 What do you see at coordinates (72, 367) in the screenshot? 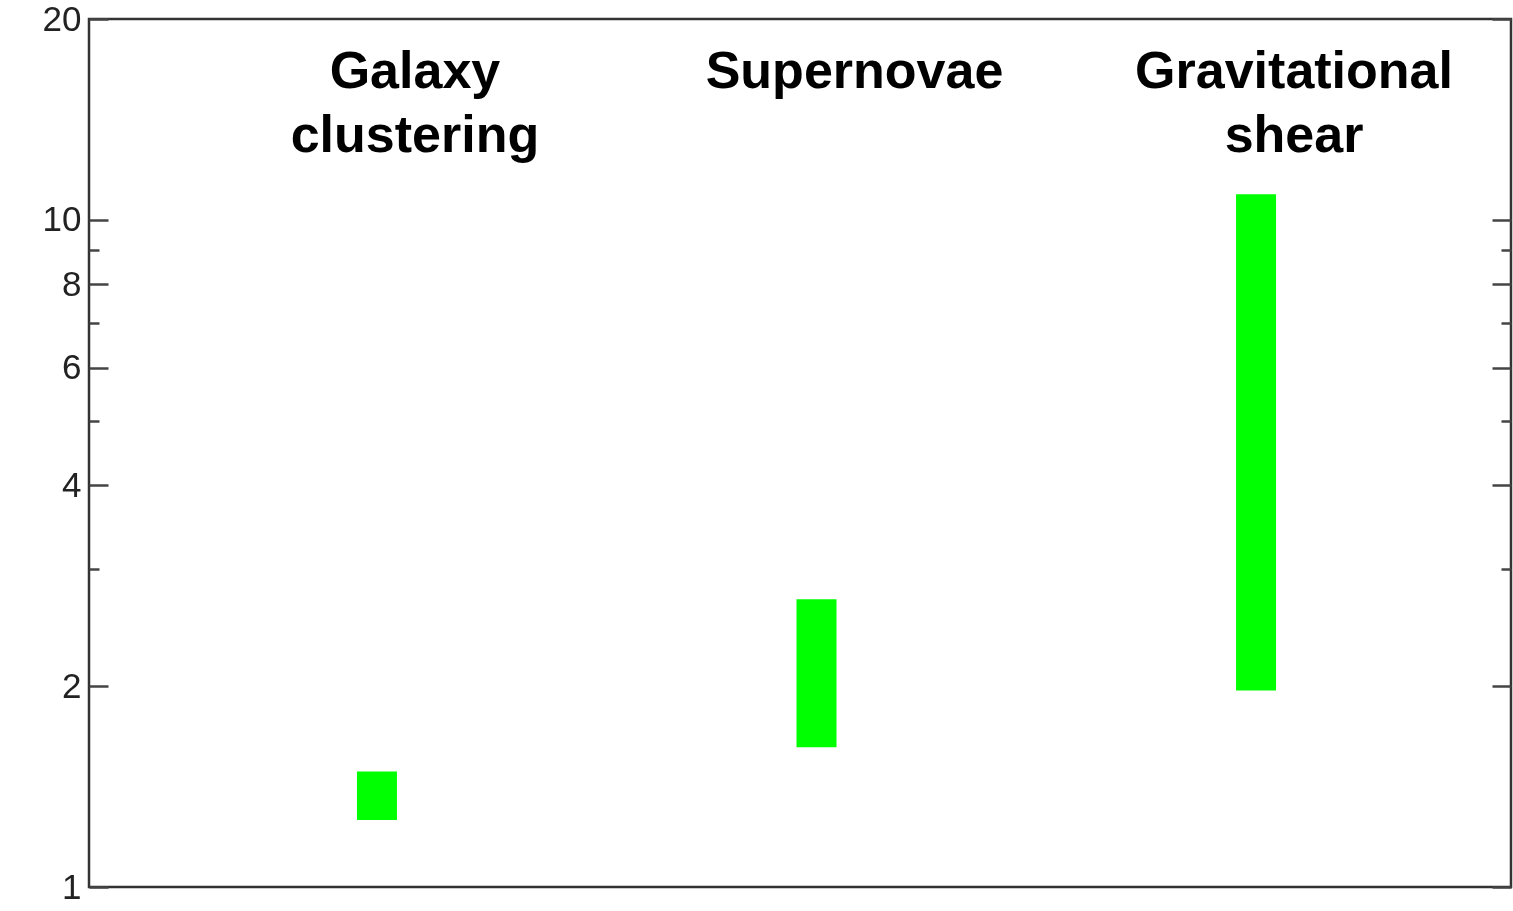
I see `y-tick-label: 6` at bounding box center [72, 367].